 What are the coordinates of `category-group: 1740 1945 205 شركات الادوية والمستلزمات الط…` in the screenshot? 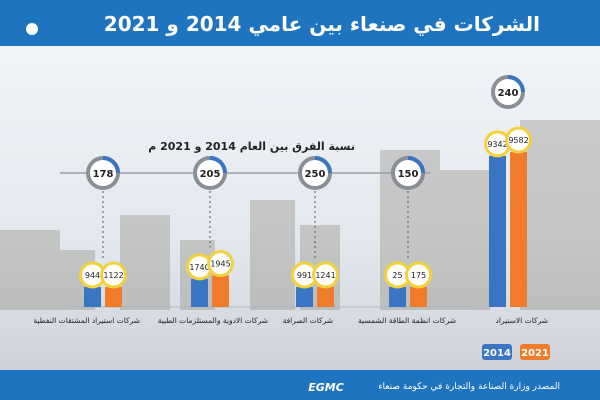 It's located at (213, 240).